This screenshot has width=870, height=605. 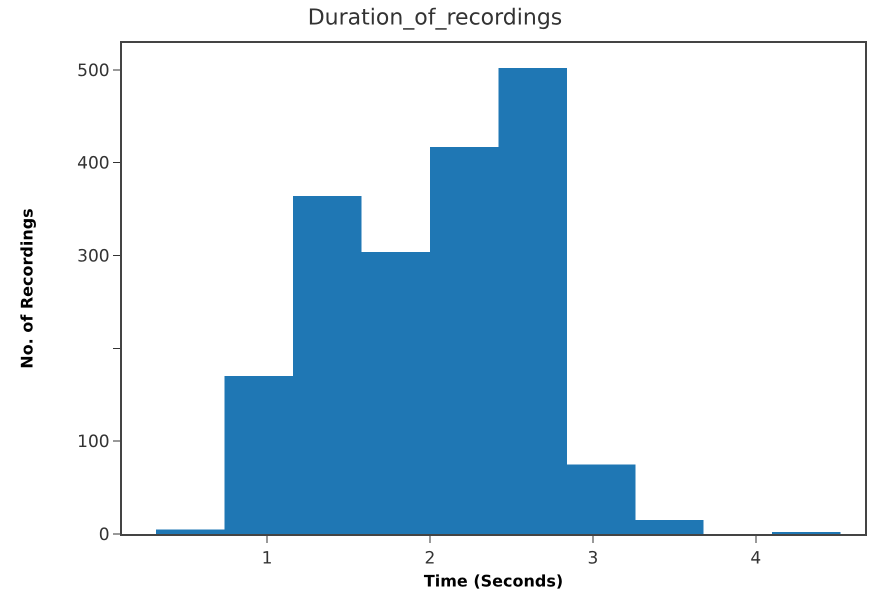 I want to click on x-tick-label: 1, so click(x=267, y=558).